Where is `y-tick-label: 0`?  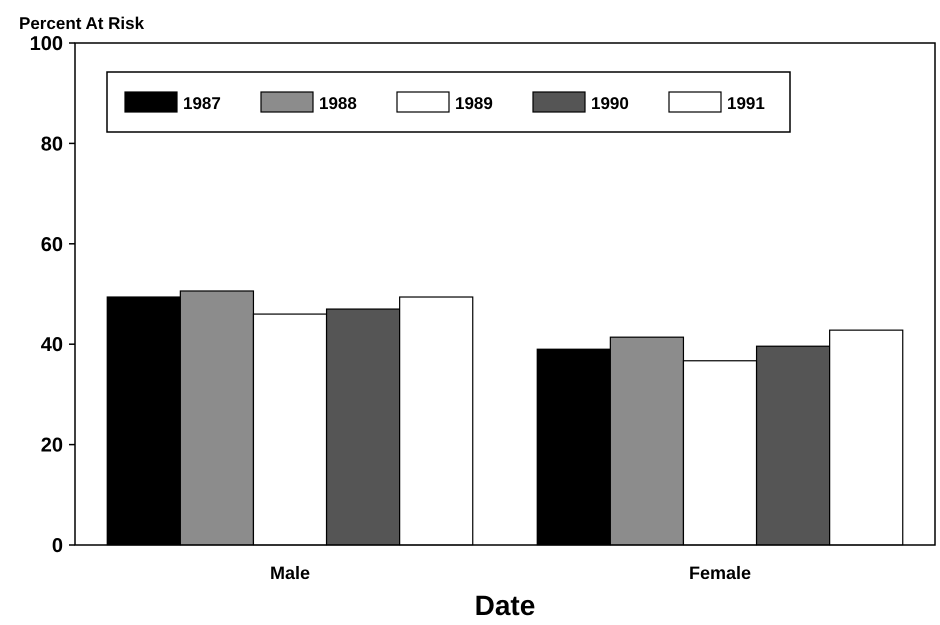
y-tick-label: 0 is located at coordinates (57, 546).